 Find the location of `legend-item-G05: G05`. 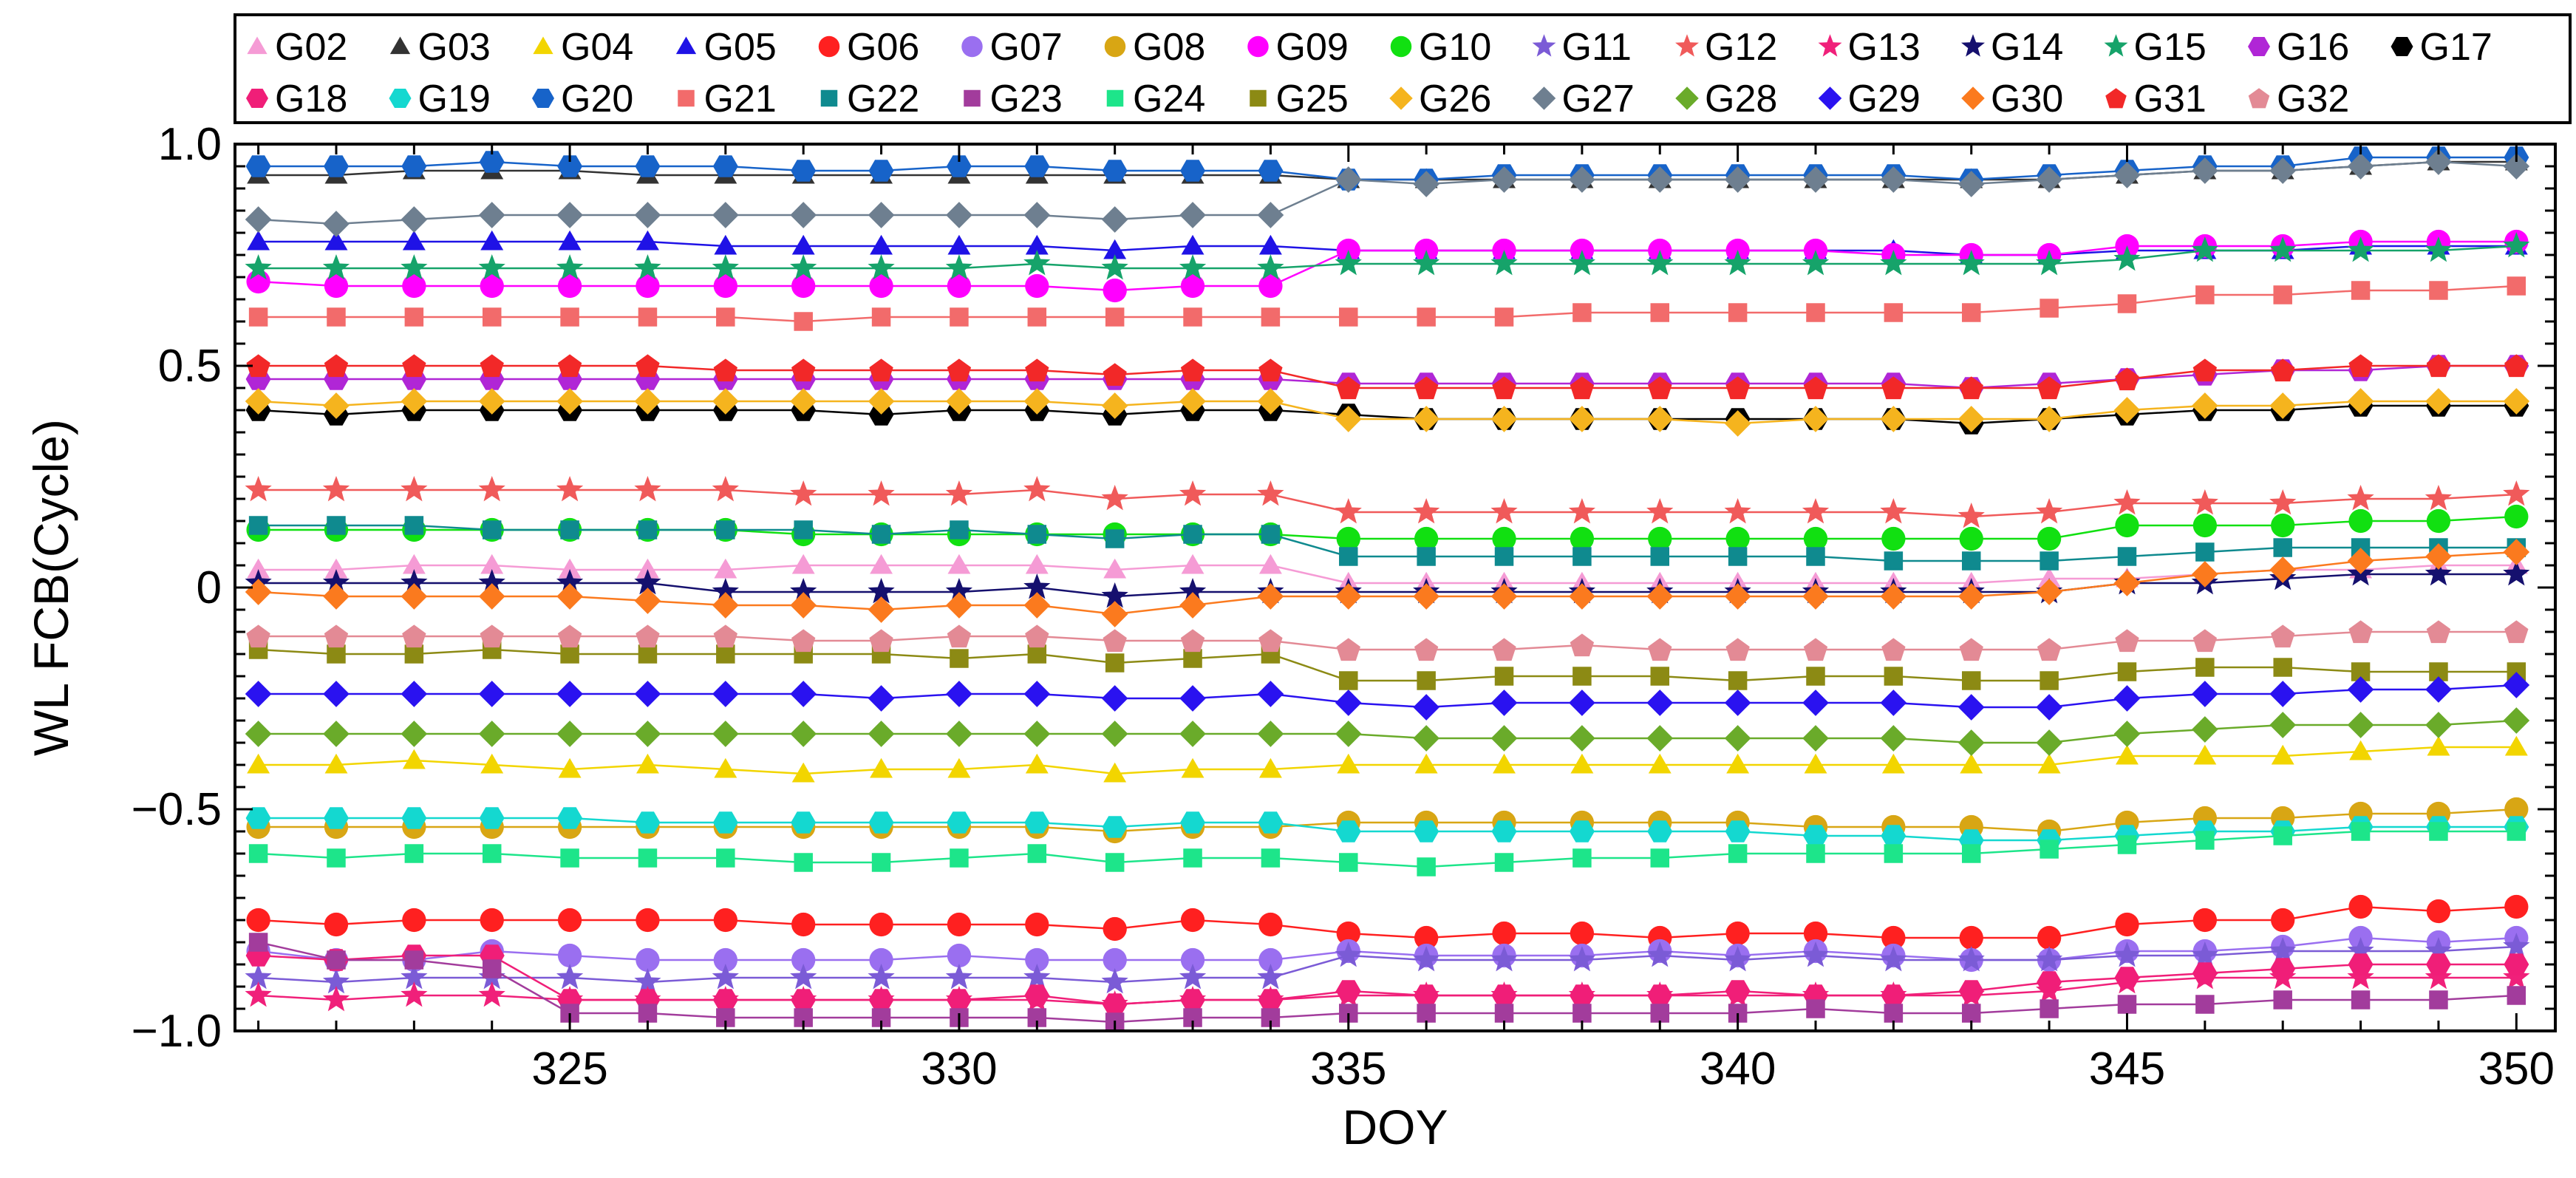

legend-item-G05: G05 is located at coordinates (726, 48).